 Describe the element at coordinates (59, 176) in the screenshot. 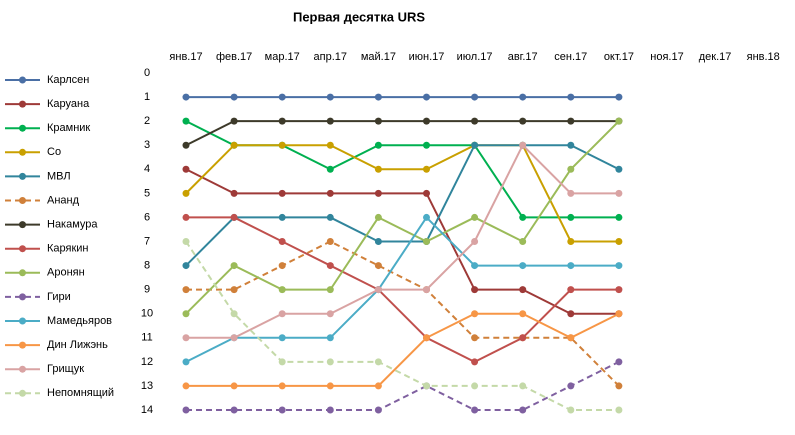

I see `legend-label: МВЛ` at that location.